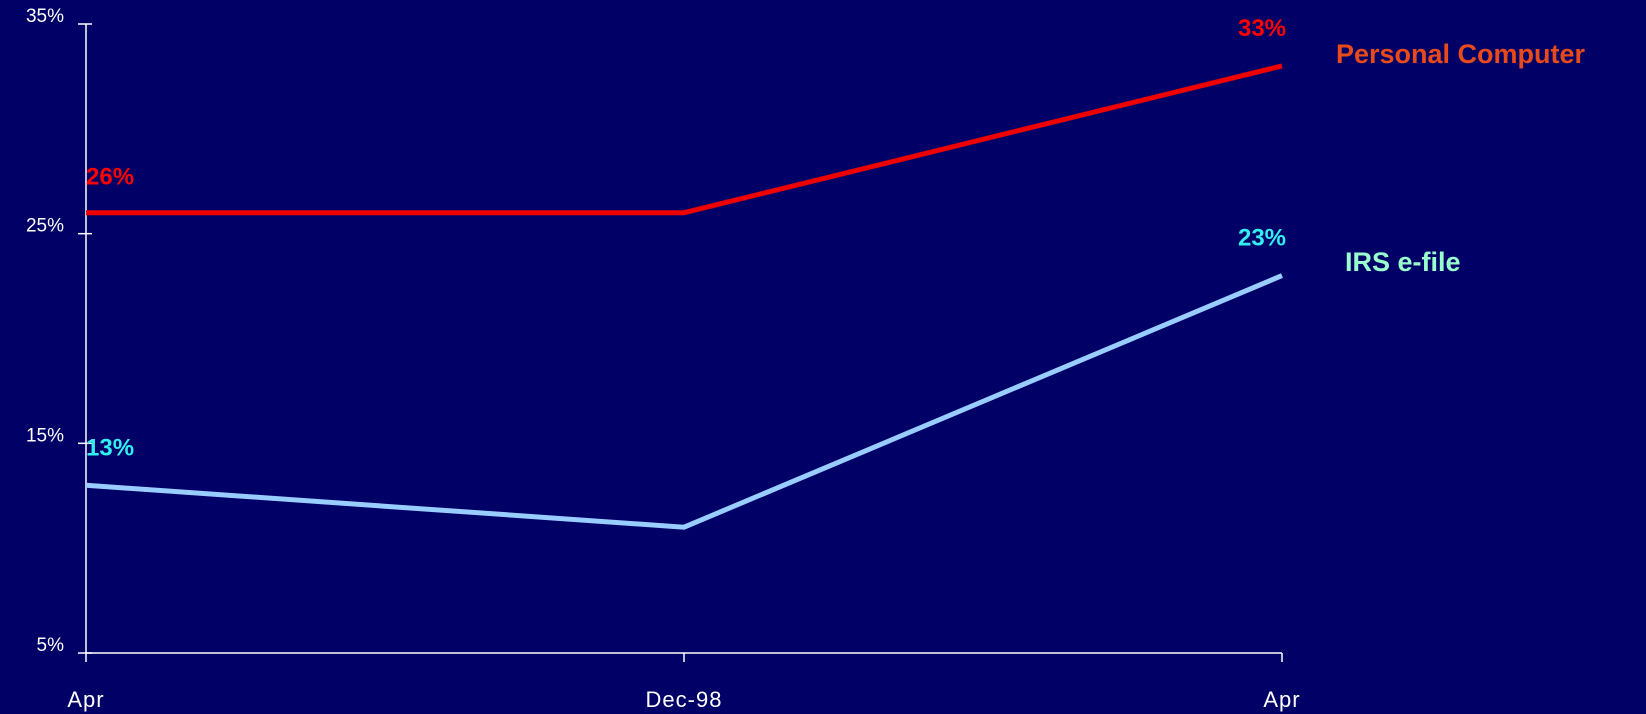  What do you see at coordinates (51, 645) in the screenshot?
I see `y-tick-label: 5%` at bounding box center [51, 645].